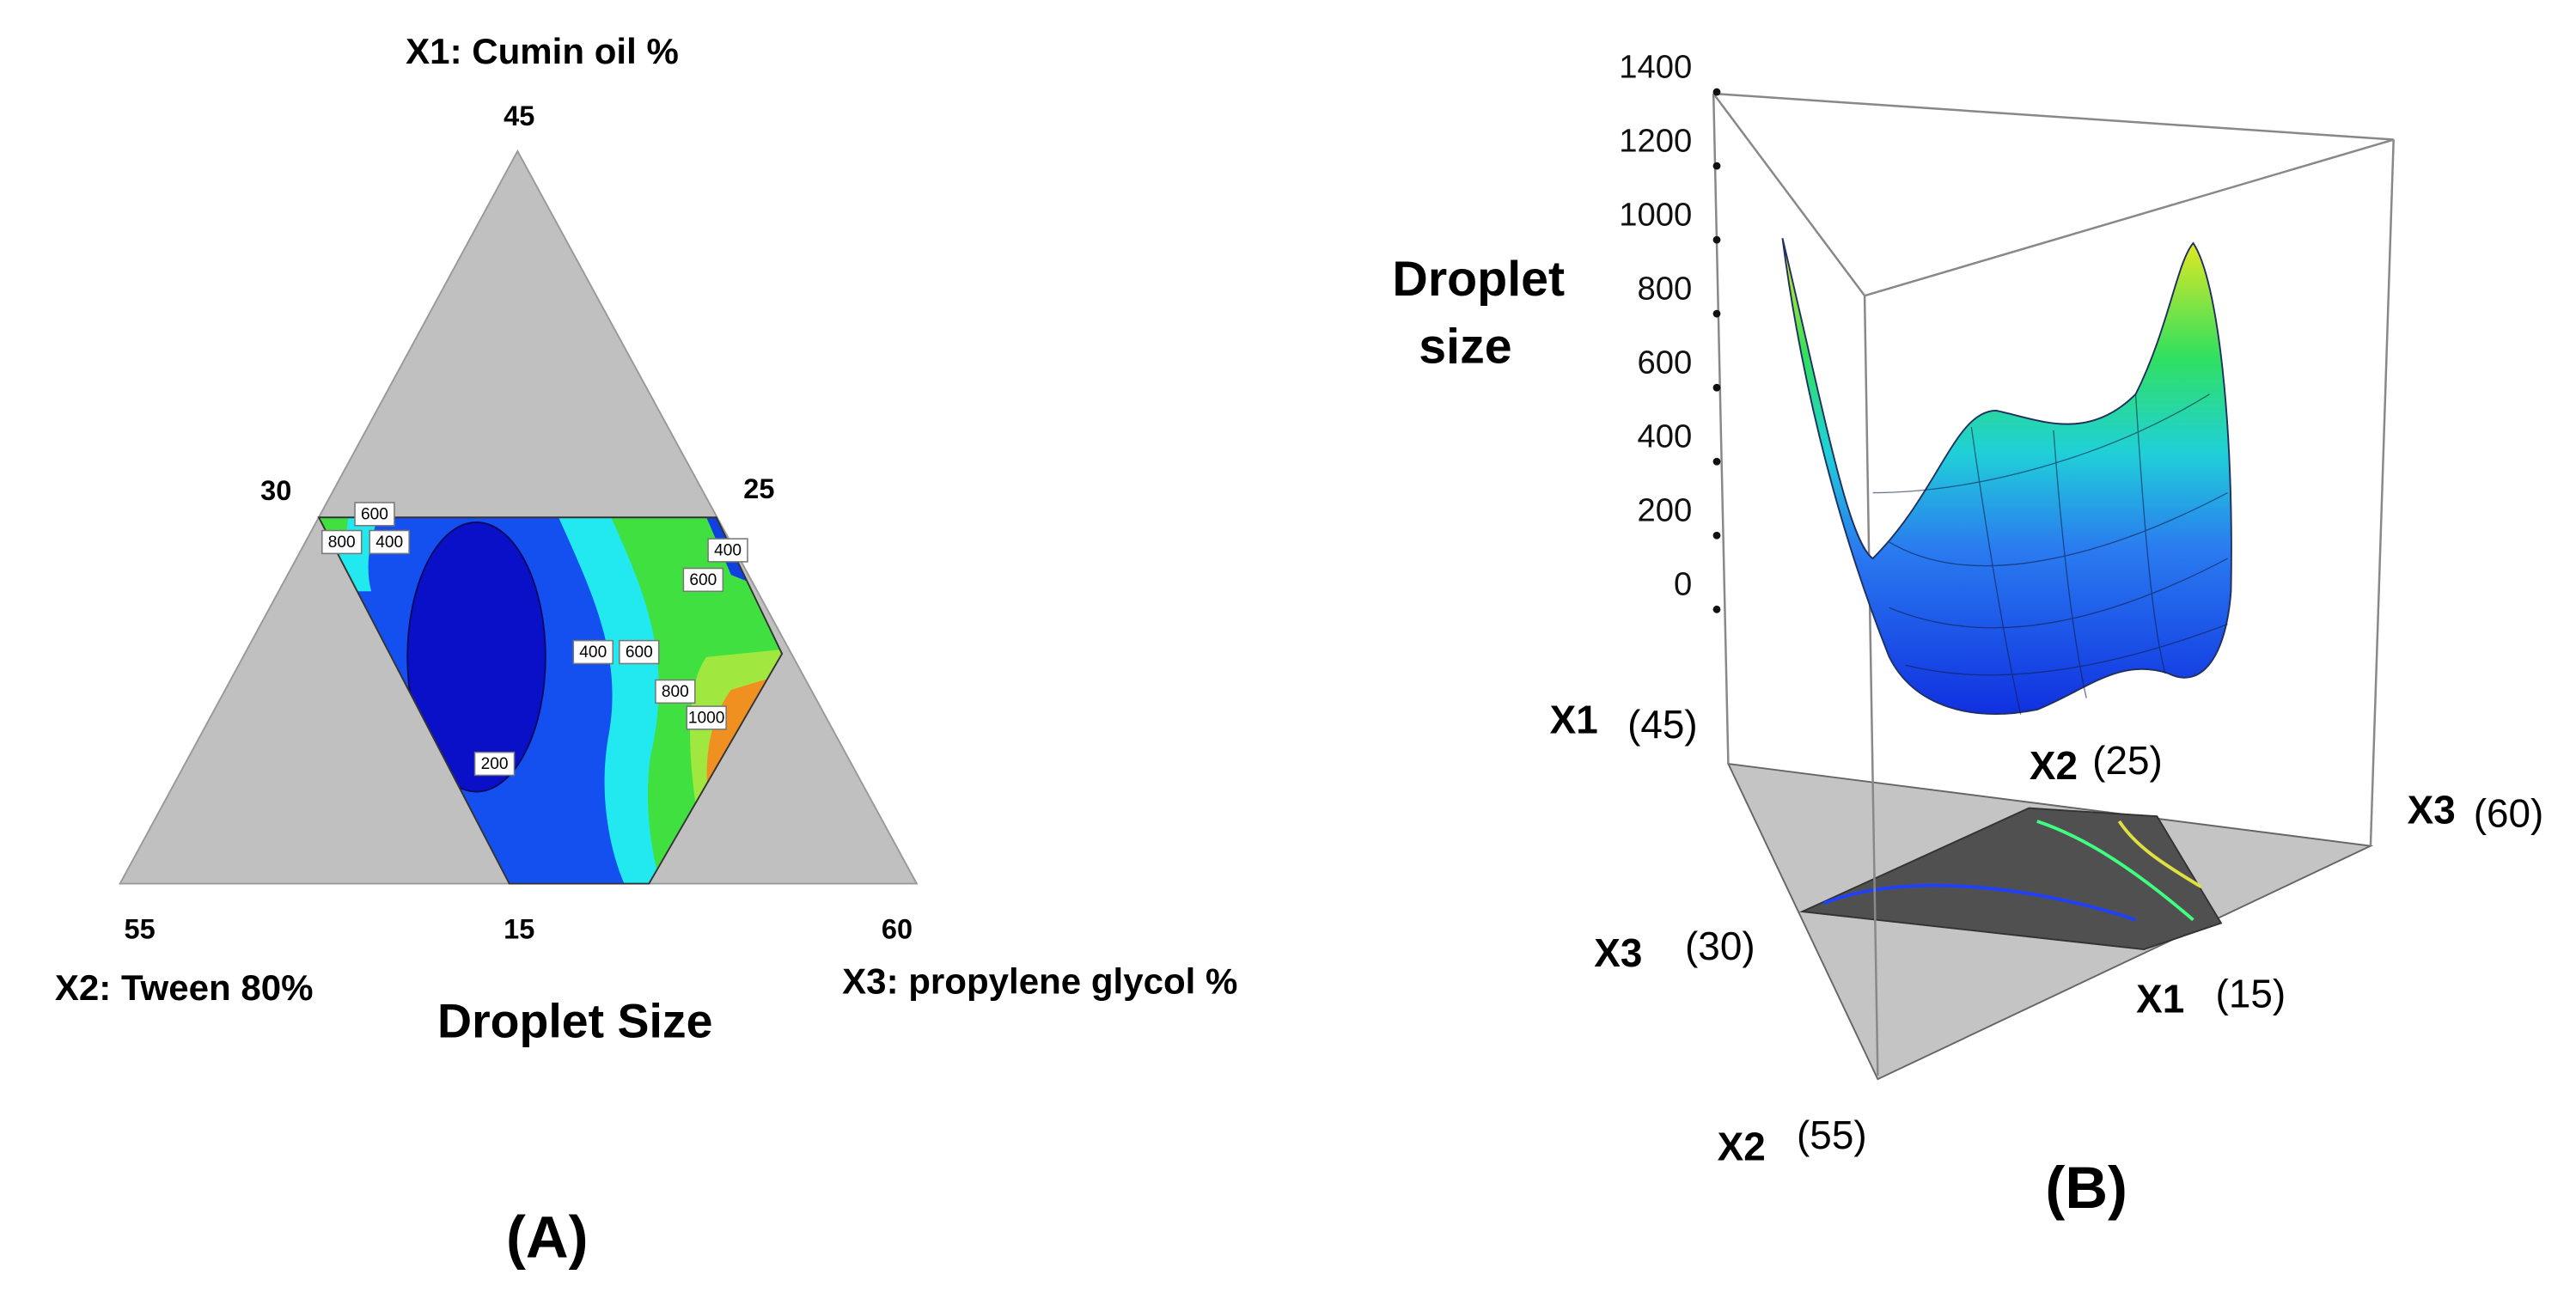 The width and height of the screenshot is (2576, 1305). Describe the element at coordinates (1832, 1135) in the screenshot. I see `corner-value: (55)` at that location.